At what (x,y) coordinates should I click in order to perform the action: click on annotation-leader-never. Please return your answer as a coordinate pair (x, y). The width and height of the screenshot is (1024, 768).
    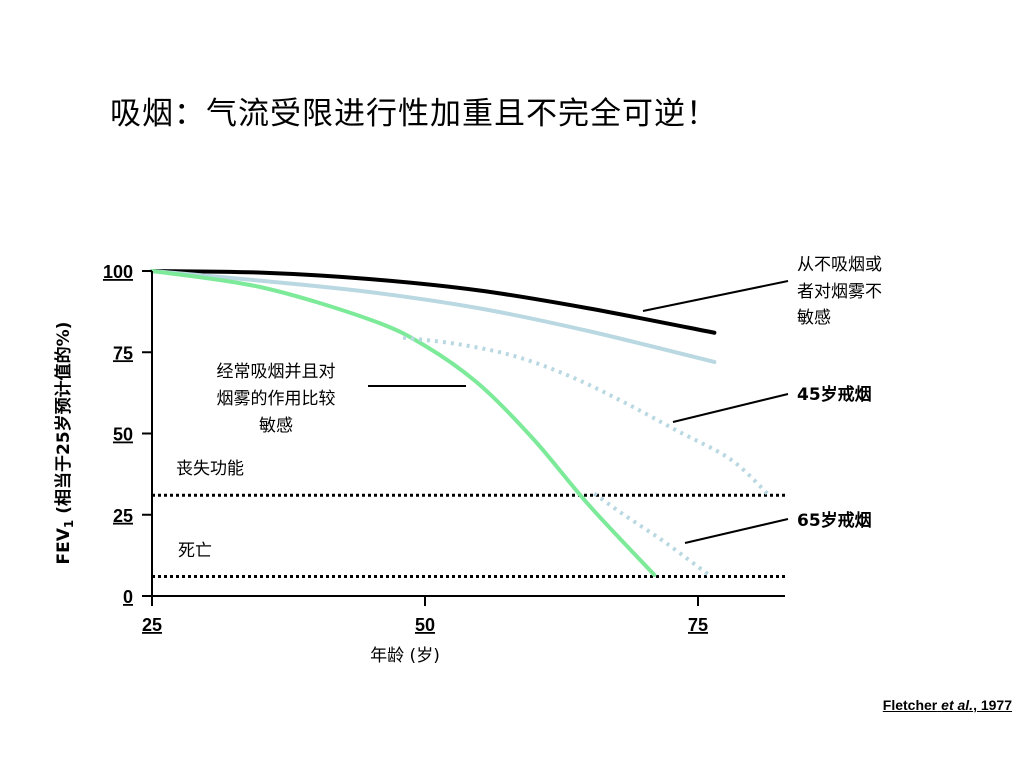
    Looking at the image, I should click on (715, 296).